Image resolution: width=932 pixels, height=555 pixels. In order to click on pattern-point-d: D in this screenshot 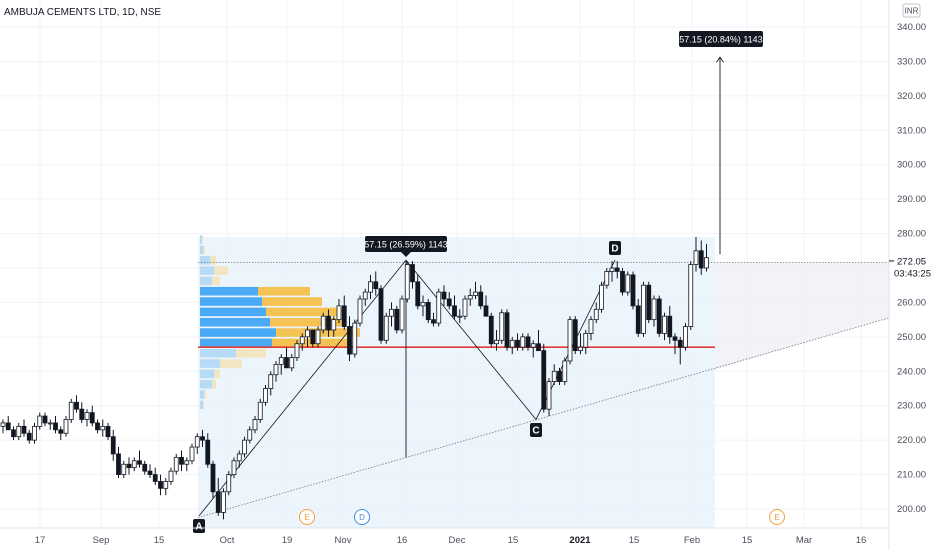, I will do `click(614, 249)`.